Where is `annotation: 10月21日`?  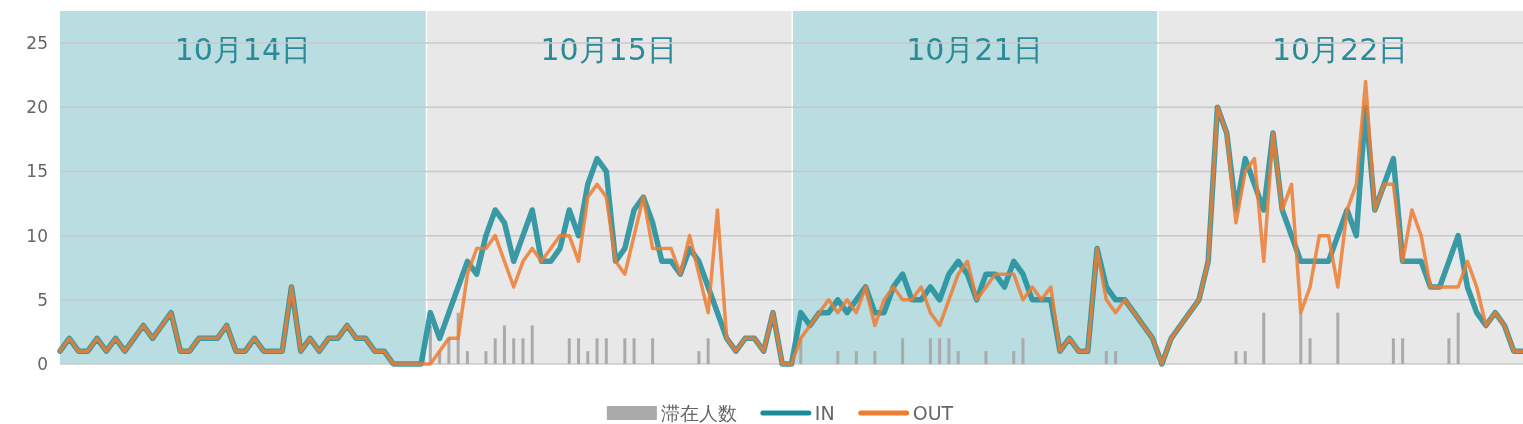 annotation: 10月21日 is located at coordinates (974, 49).